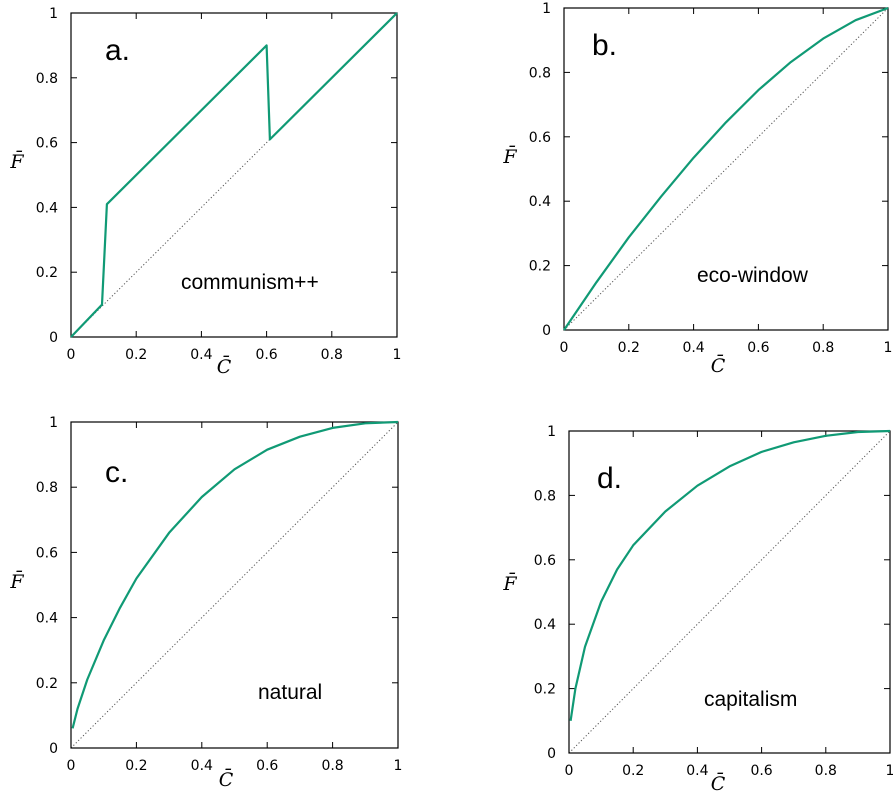  What do you see at coordinates (290, 692) in the screenshot?
I see `panel-annotation: natural` at bounding box center [290, 692].